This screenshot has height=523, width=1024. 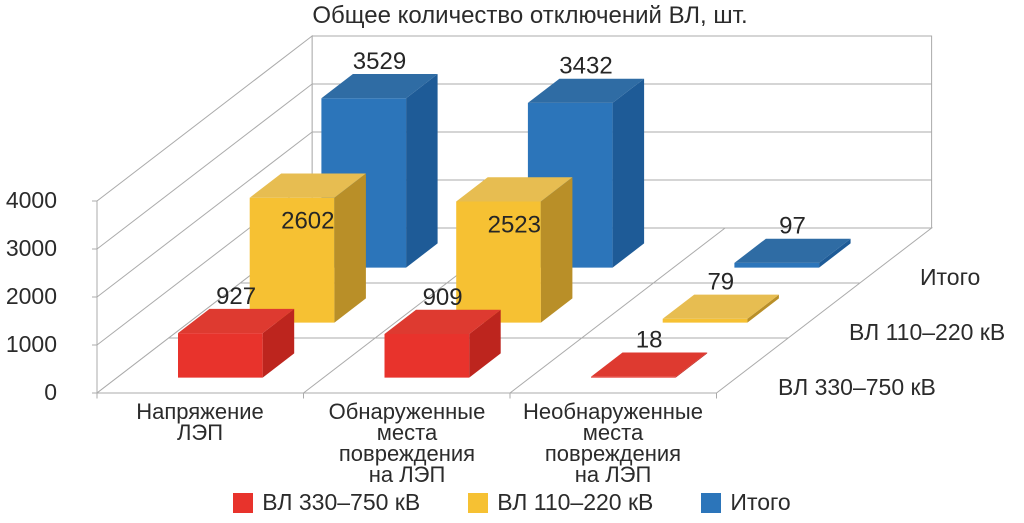 I want to click on legend: ВЛ 330–750 кВ ВЛ 110–220 кВ Итого, so click(x=512, y=502).